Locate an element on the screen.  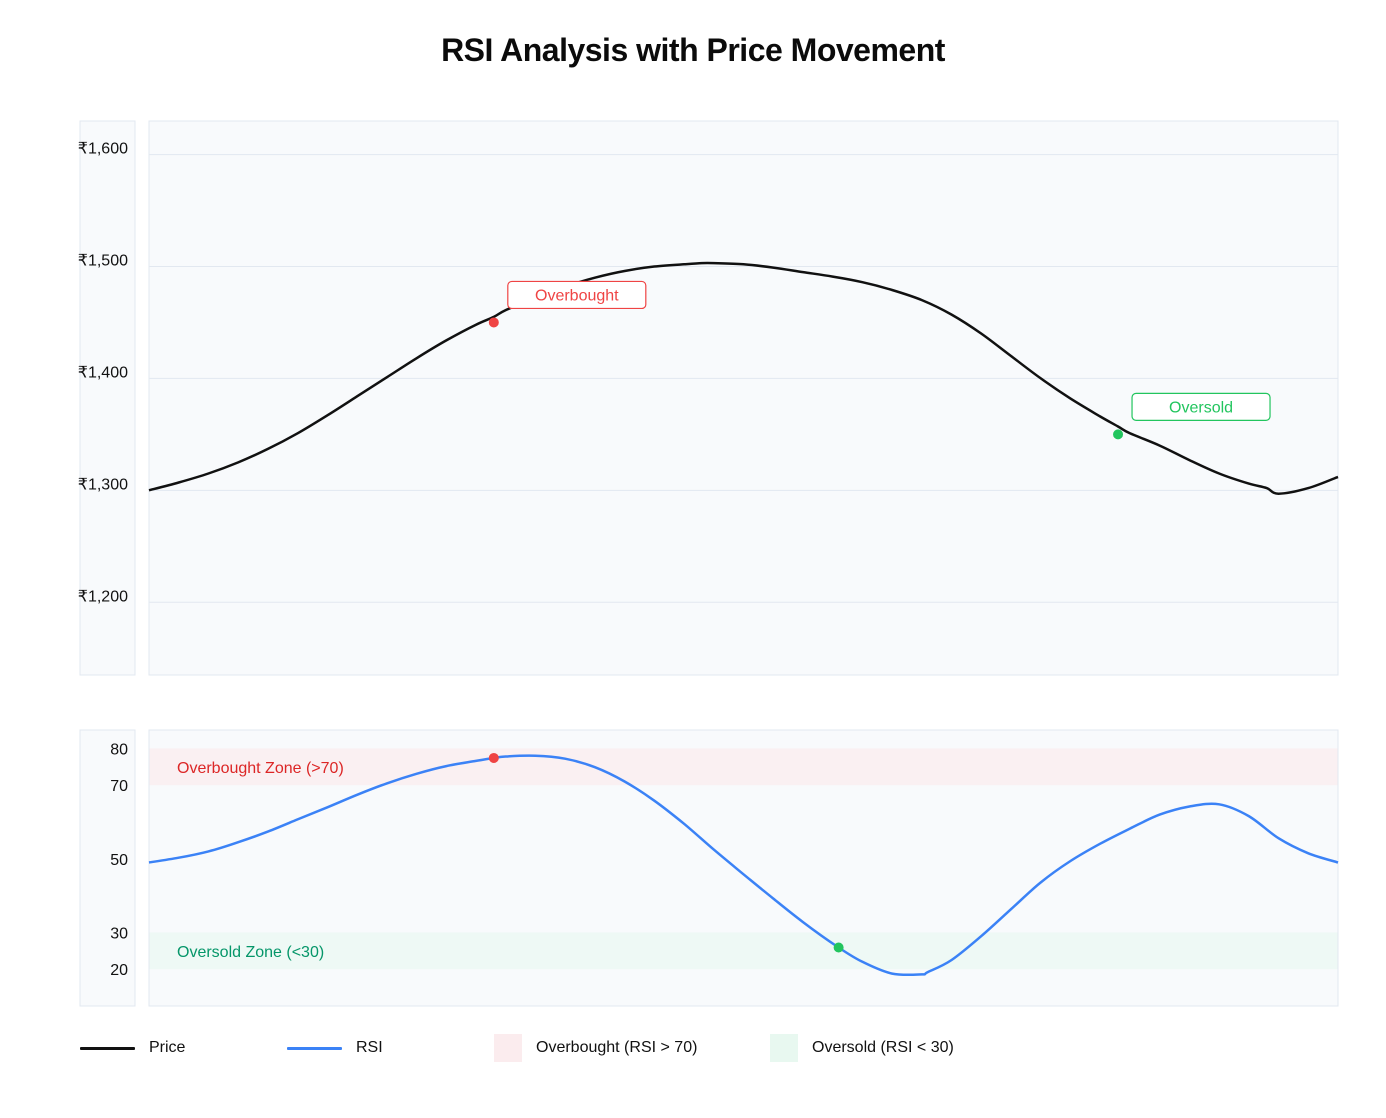
legend-oversold-swatch is located at coordinates (784, 1048).